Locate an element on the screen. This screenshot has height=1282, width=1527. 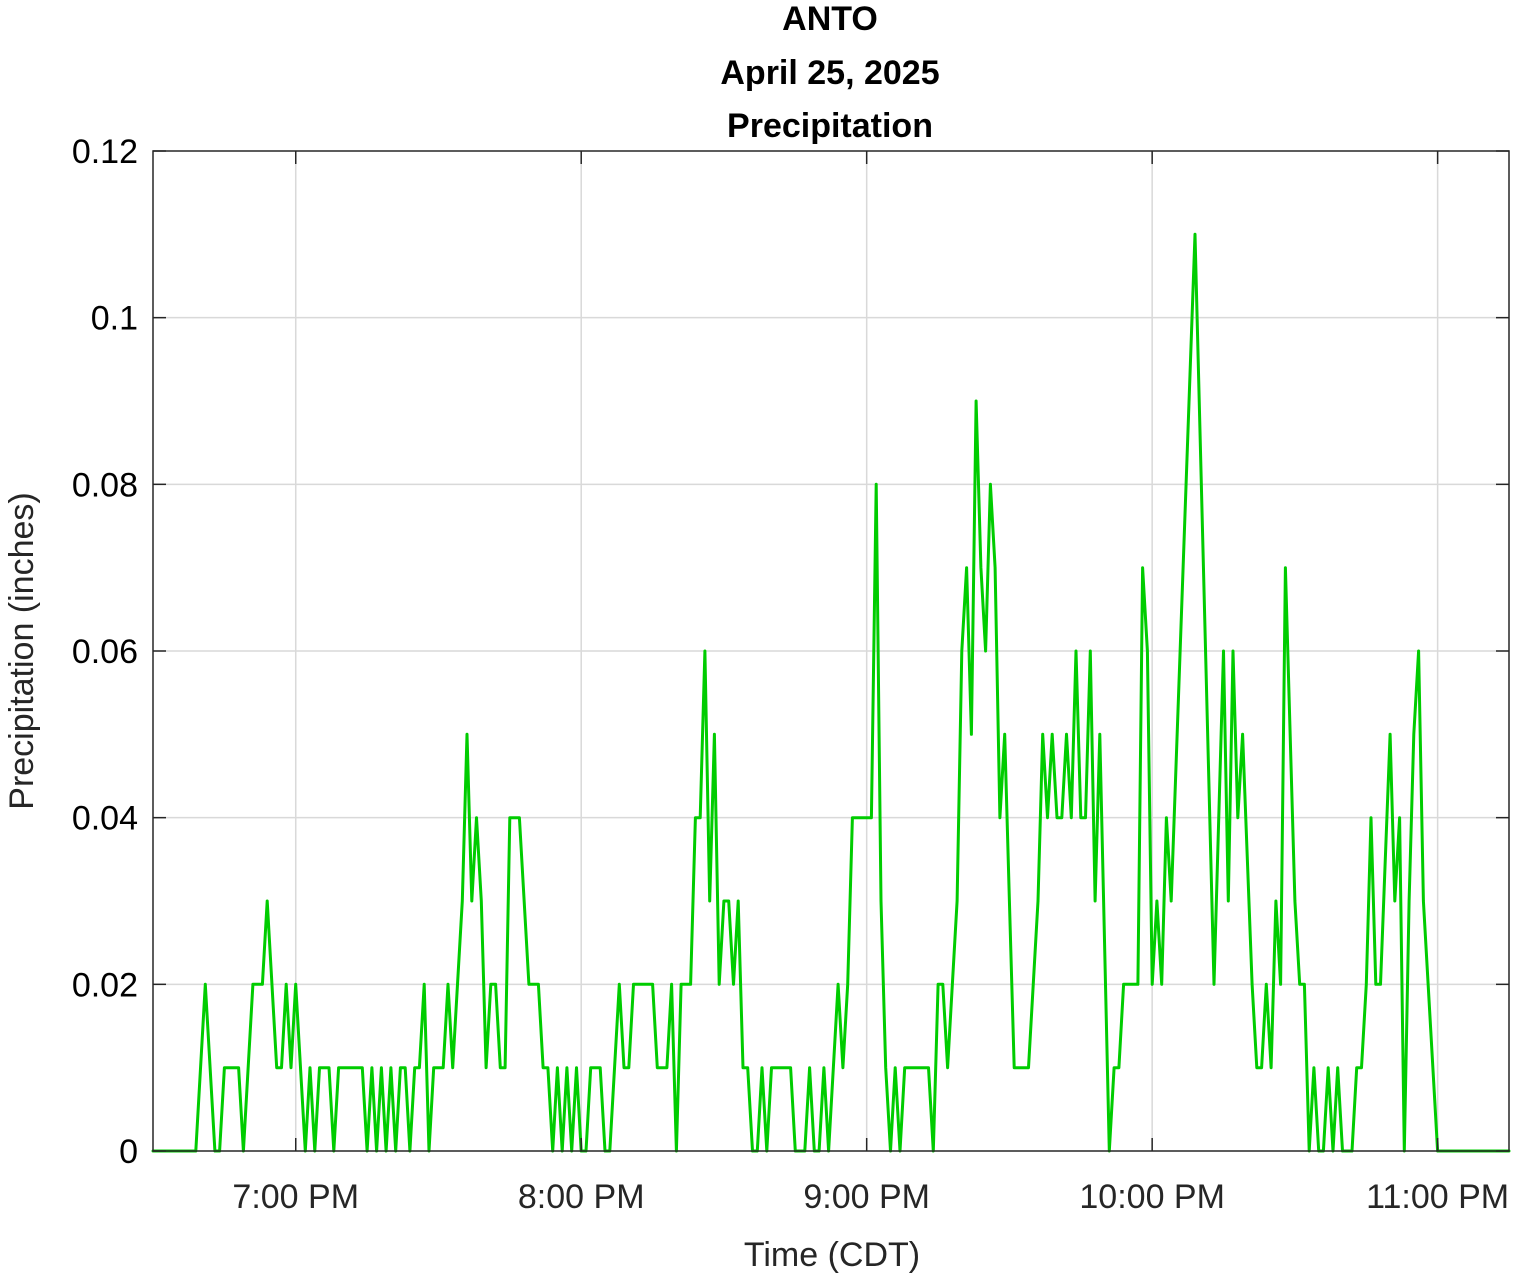
y-tick-label: 0.02 is located at coordinates (105, 985).